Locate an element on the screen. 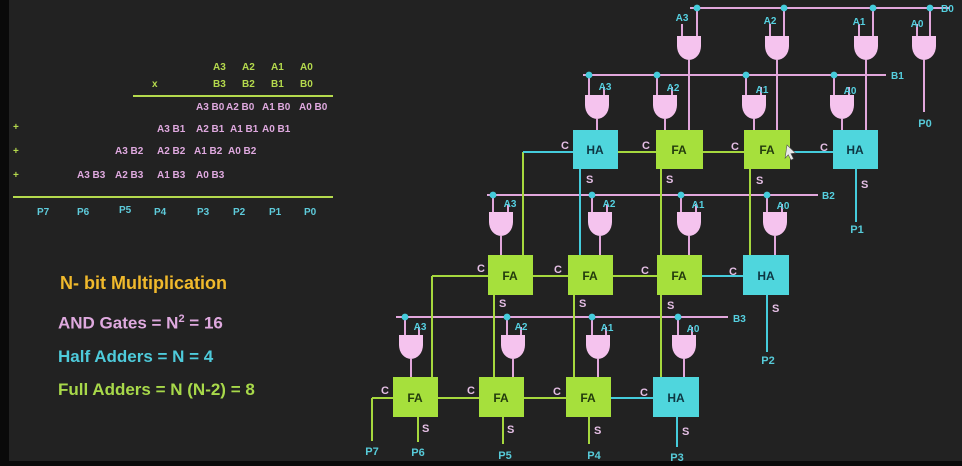 The width and height of the screenshot is (962, 466). partial-product: A1 B0 is located at coordinates (276, 107).